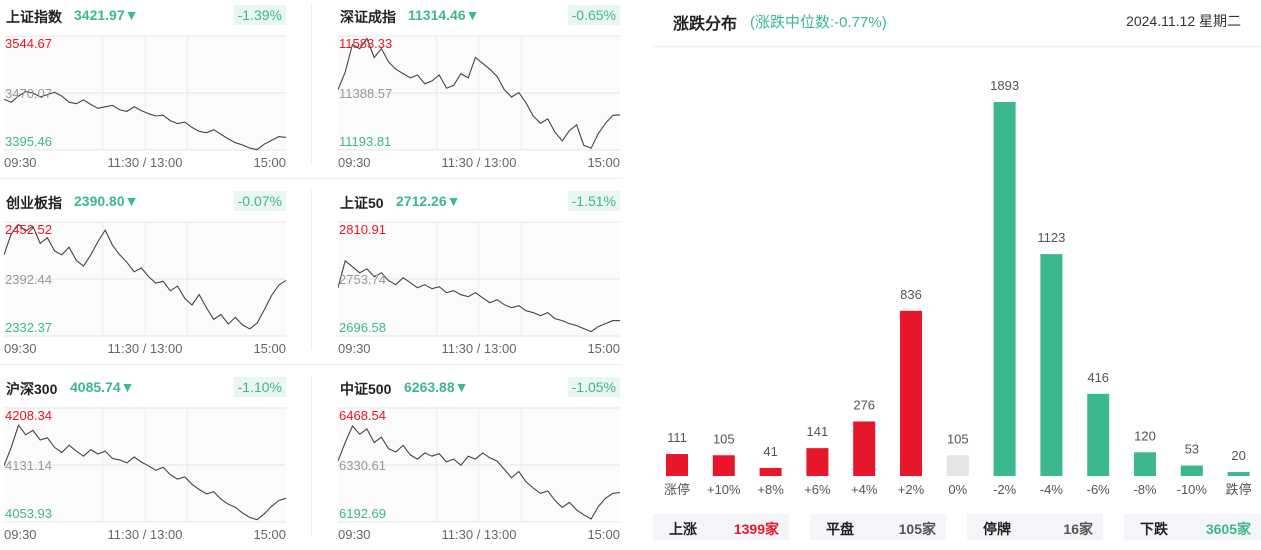 This screenshot has height=550, width=1261. Describe the element at coordinates (106, 201) in the screenshot. I see `index-value: 2390.80▼` at that location.